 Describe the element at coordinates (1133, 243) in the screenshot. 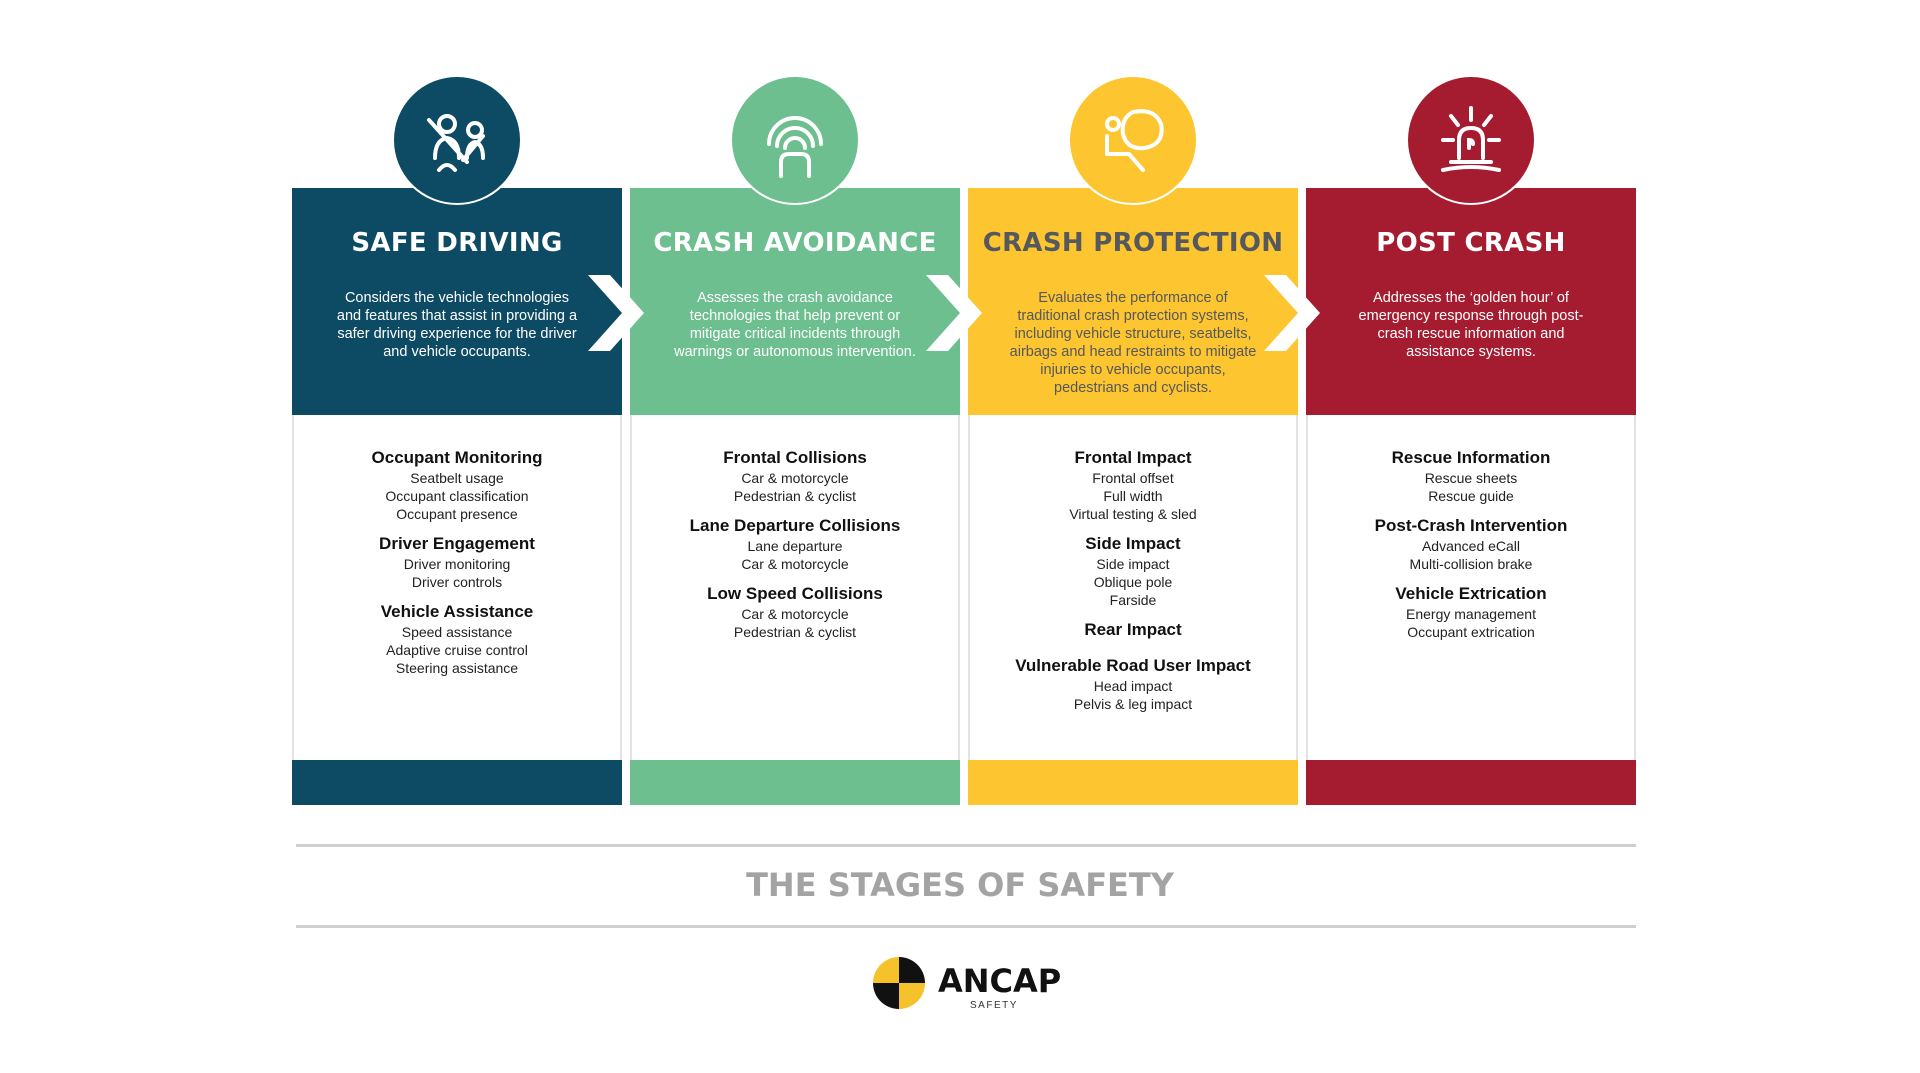

I see `stage-title: CRASH PROTECTION` at that location.